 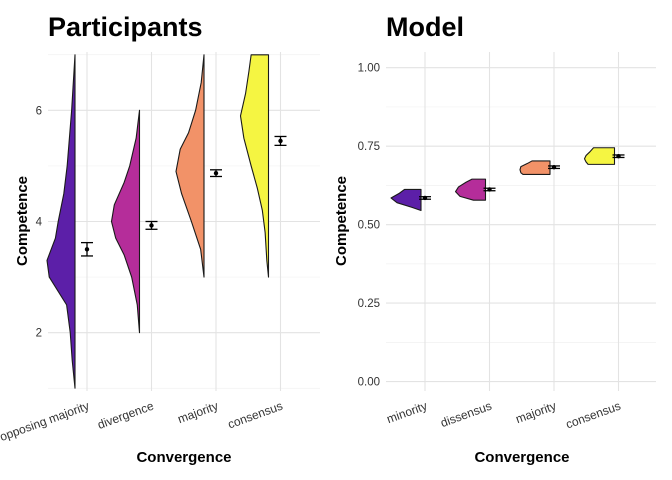 I want to click on participants-x-axis-title: Convergence, so click(x=183, y=457).